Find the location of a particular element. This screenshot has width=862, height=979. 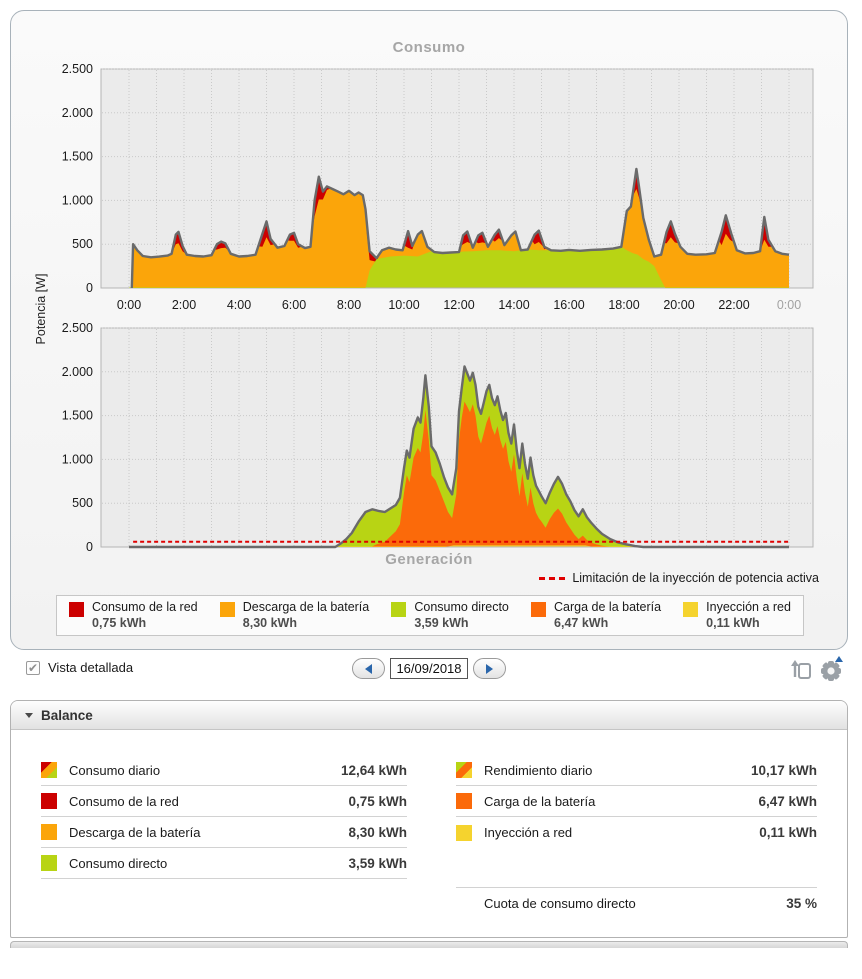

balance-row-battery-charge: Carga de la batería 6,47 kWh is located at coordinates (636, 801).